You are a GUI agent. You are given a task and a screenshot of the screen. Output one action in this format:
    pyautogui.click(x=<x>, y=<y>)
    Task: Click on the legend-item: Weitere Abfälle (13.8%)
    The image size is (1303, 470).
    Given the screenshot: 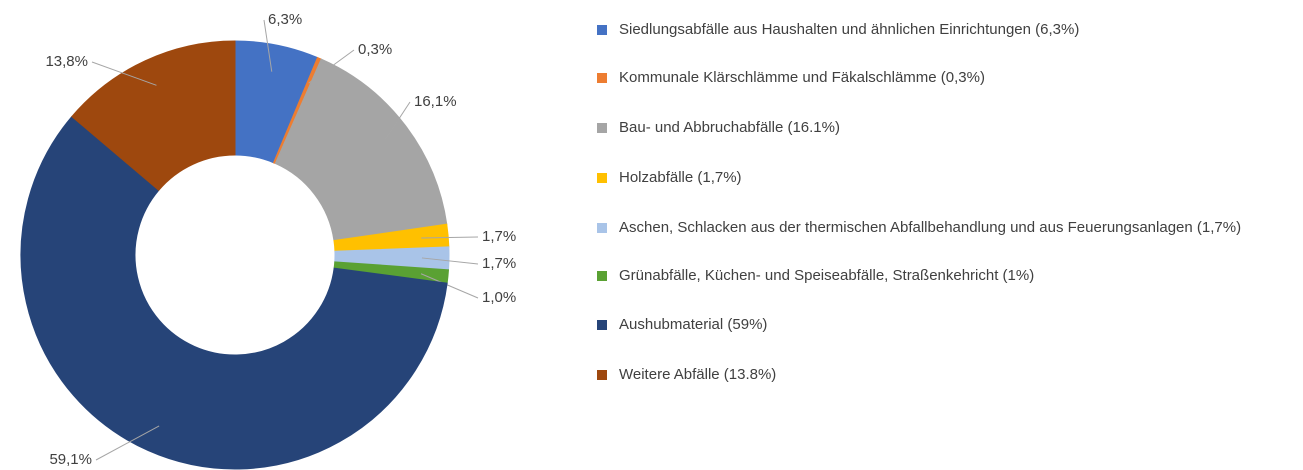 What is the action you would take?
    pyautogui.click(x=947, y=375)
    